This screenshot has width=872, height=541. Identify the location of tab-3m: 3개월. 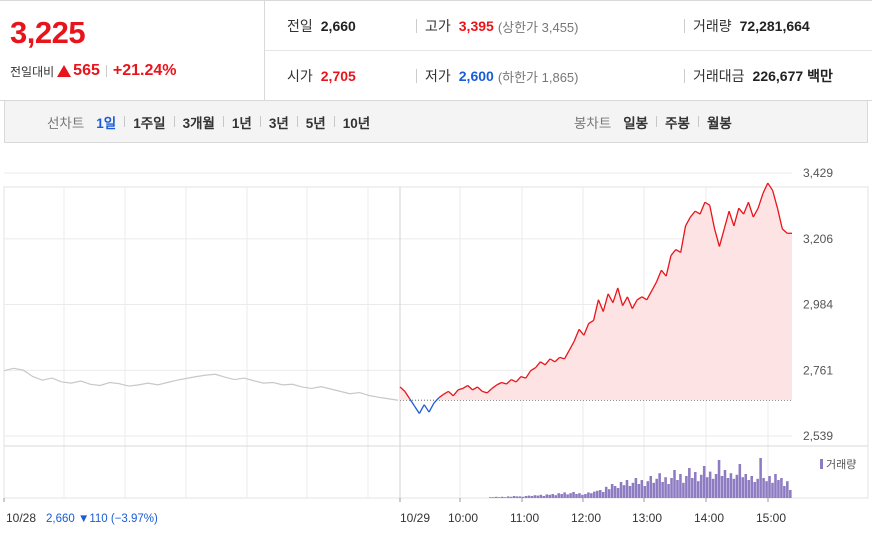
(198, 123).